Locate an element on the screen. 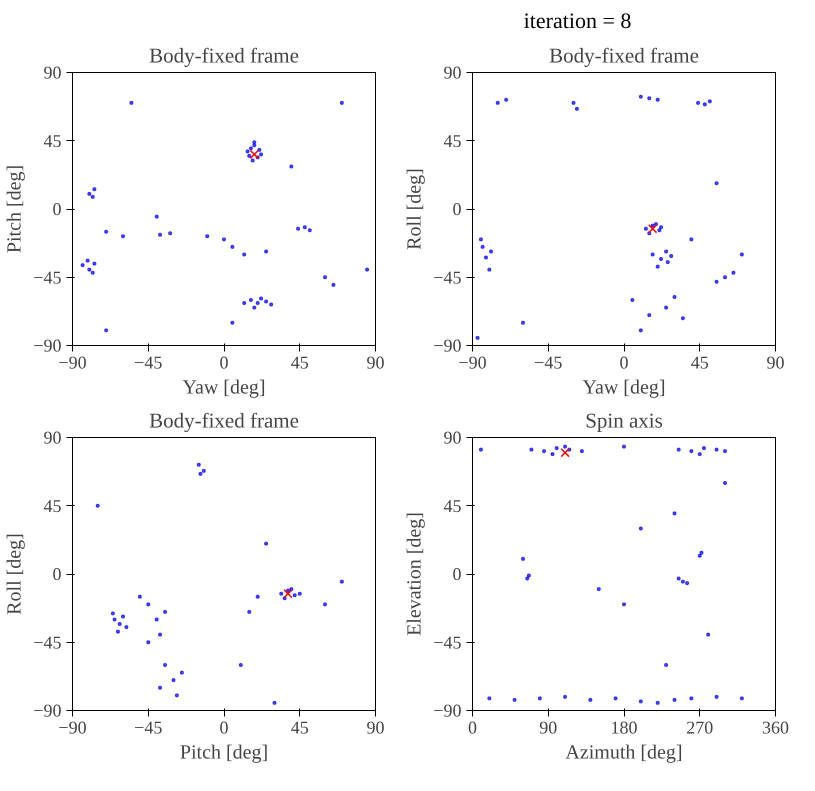 The height and width of the screenshot is (791, 815). x-tick-label: 270 is located at coordinates (700, 728).